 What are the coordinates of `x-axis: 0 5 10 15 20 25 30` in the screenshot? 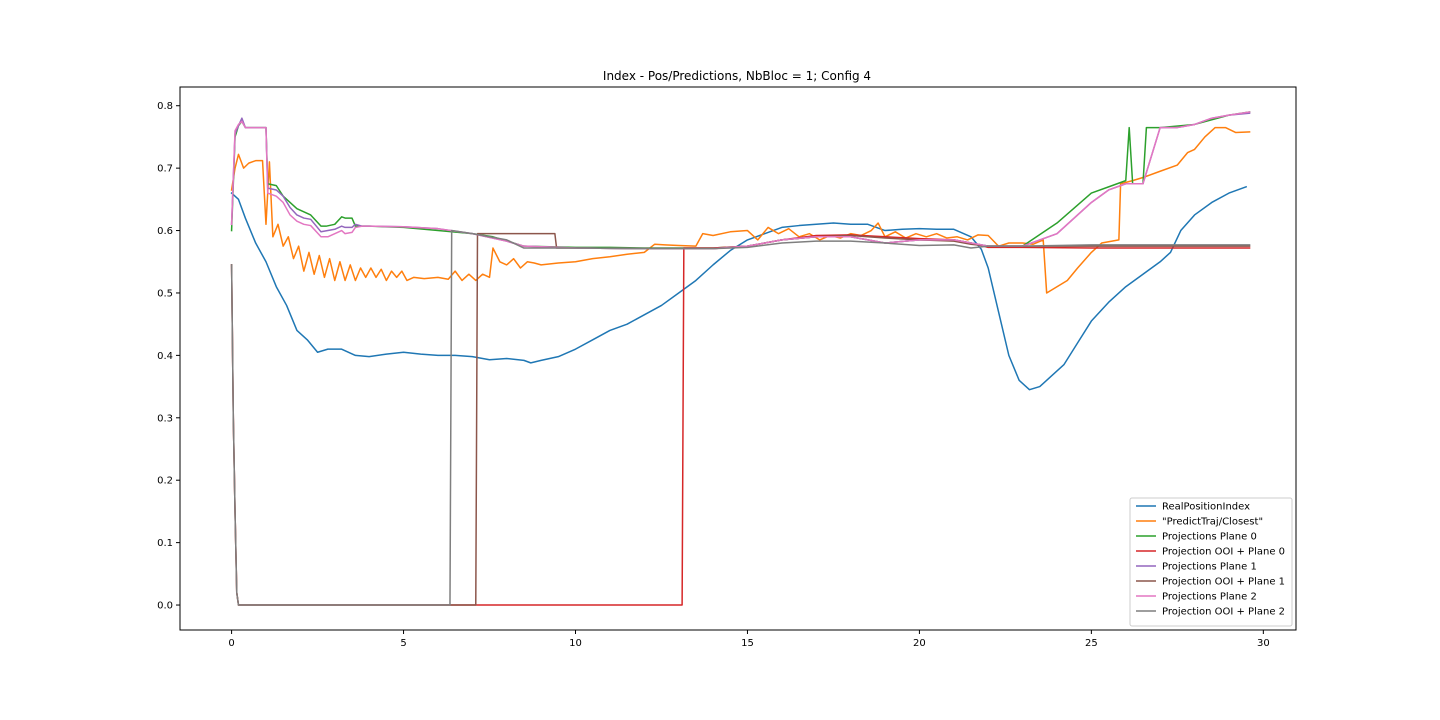 It's located at (749, 639).